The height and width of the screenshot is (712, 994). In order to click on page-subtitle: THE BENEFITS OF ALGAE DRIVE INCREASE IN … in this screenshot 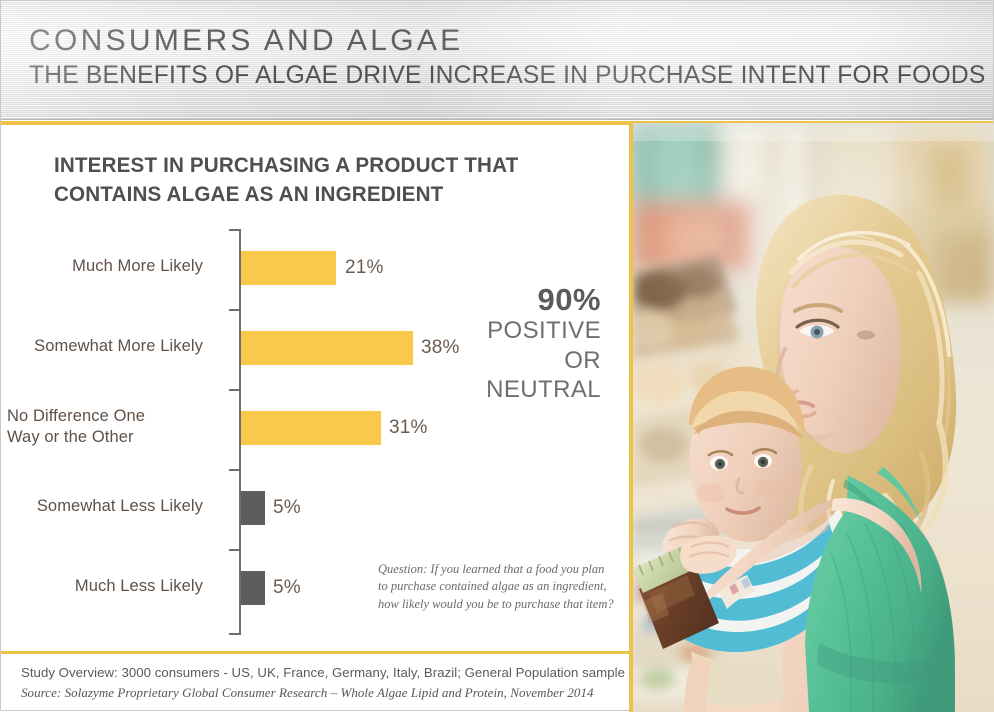, I will do `click(507, 75)`.